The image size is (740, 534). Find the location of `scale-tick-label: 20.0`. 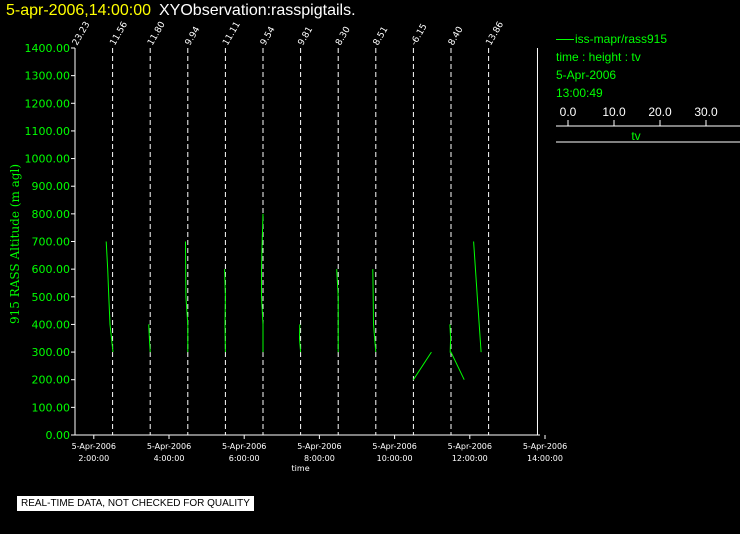

scale-tick-label: 20.0 is located at coordinates (660, 112).